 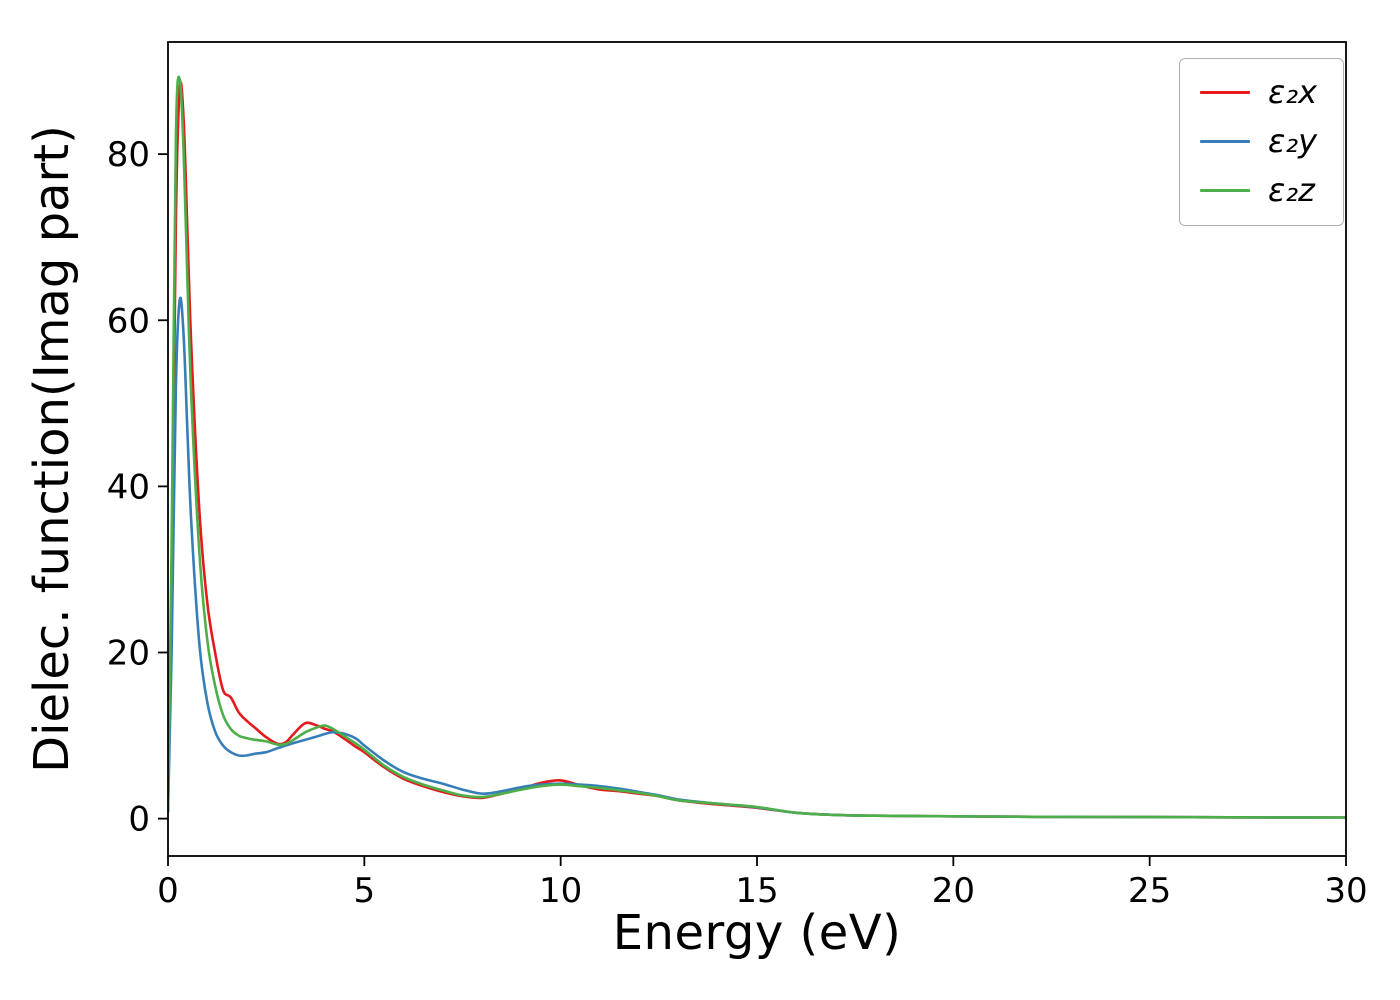 I want to click on legend-entry: ε₂y, so click(x=1258, y=141).